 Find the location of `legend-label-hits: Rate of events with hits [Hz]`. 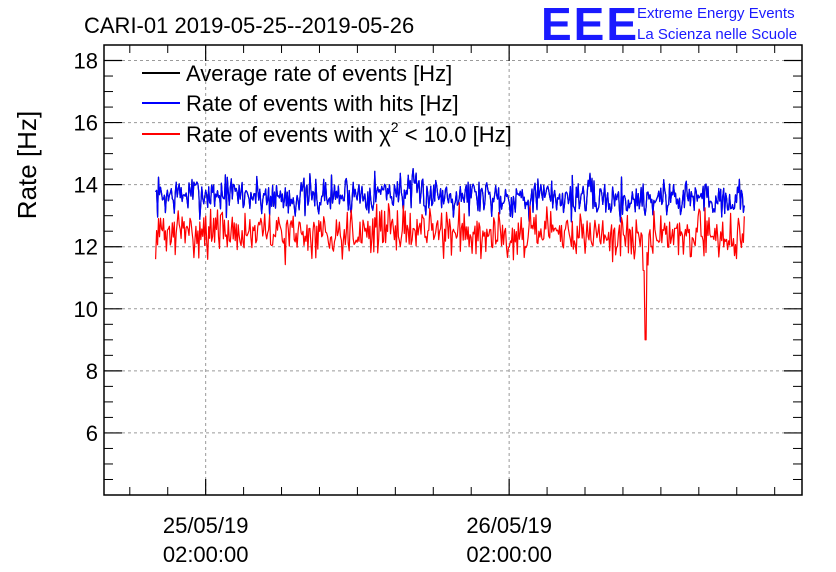

legend-label-hits: Rate of events with hits [Hz] is located at coordinates (322, 103).